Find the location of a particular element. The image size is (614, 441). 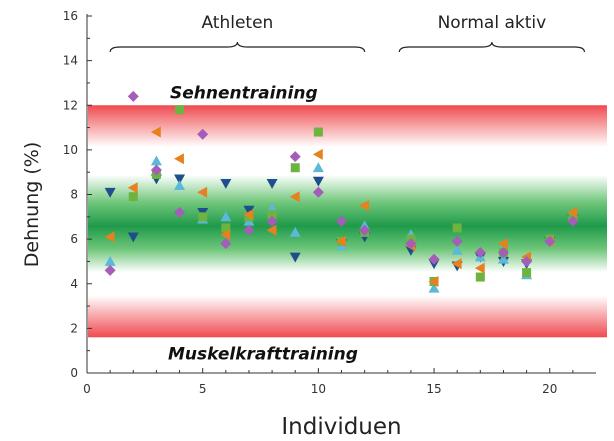

x-tick-label: 15 is located at coordinates (433, 389).